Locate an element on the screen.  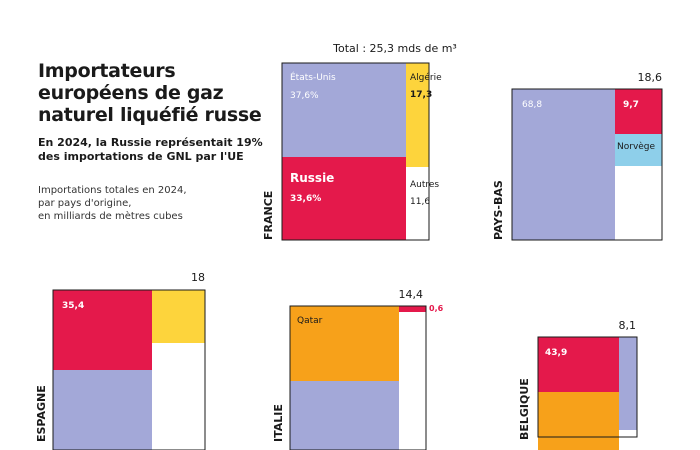
espagne-outline is located at coordinates (129, 369).